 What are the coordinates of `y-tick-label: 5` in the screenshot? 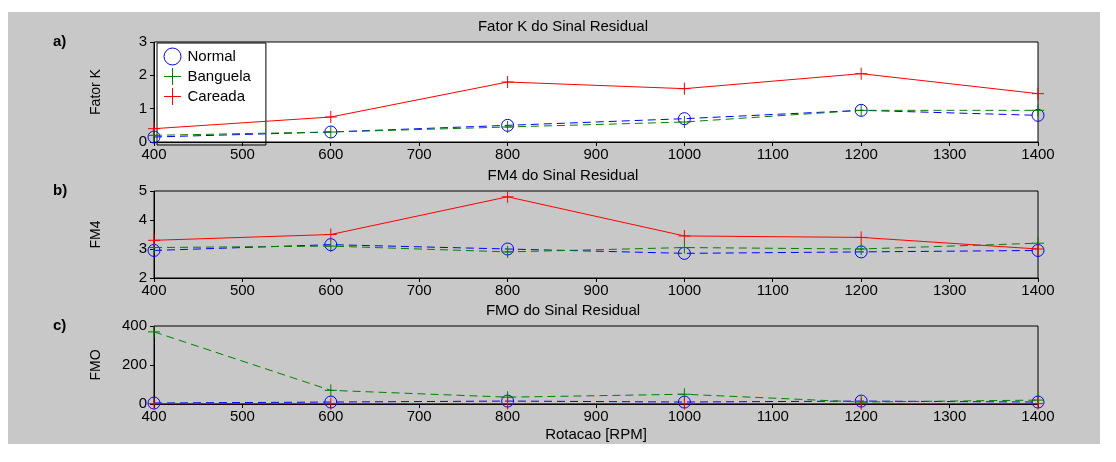 It's located at (142, 190).